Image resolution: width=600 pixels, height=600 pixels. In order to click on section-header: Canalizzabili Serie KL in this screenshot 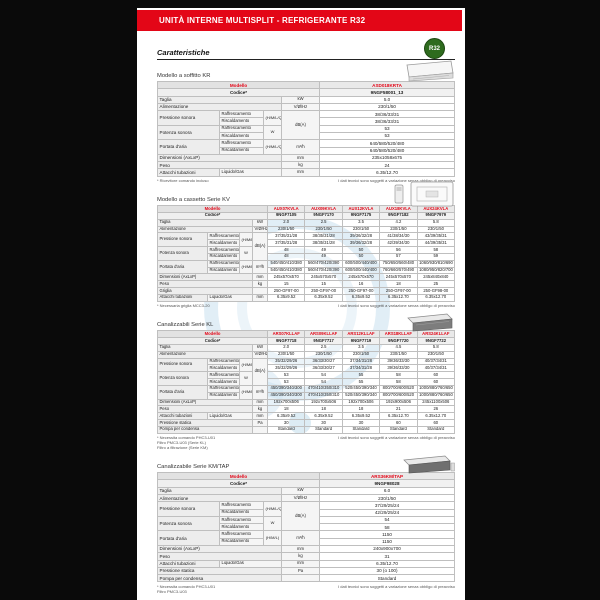, I will do `click(306, 322)`.